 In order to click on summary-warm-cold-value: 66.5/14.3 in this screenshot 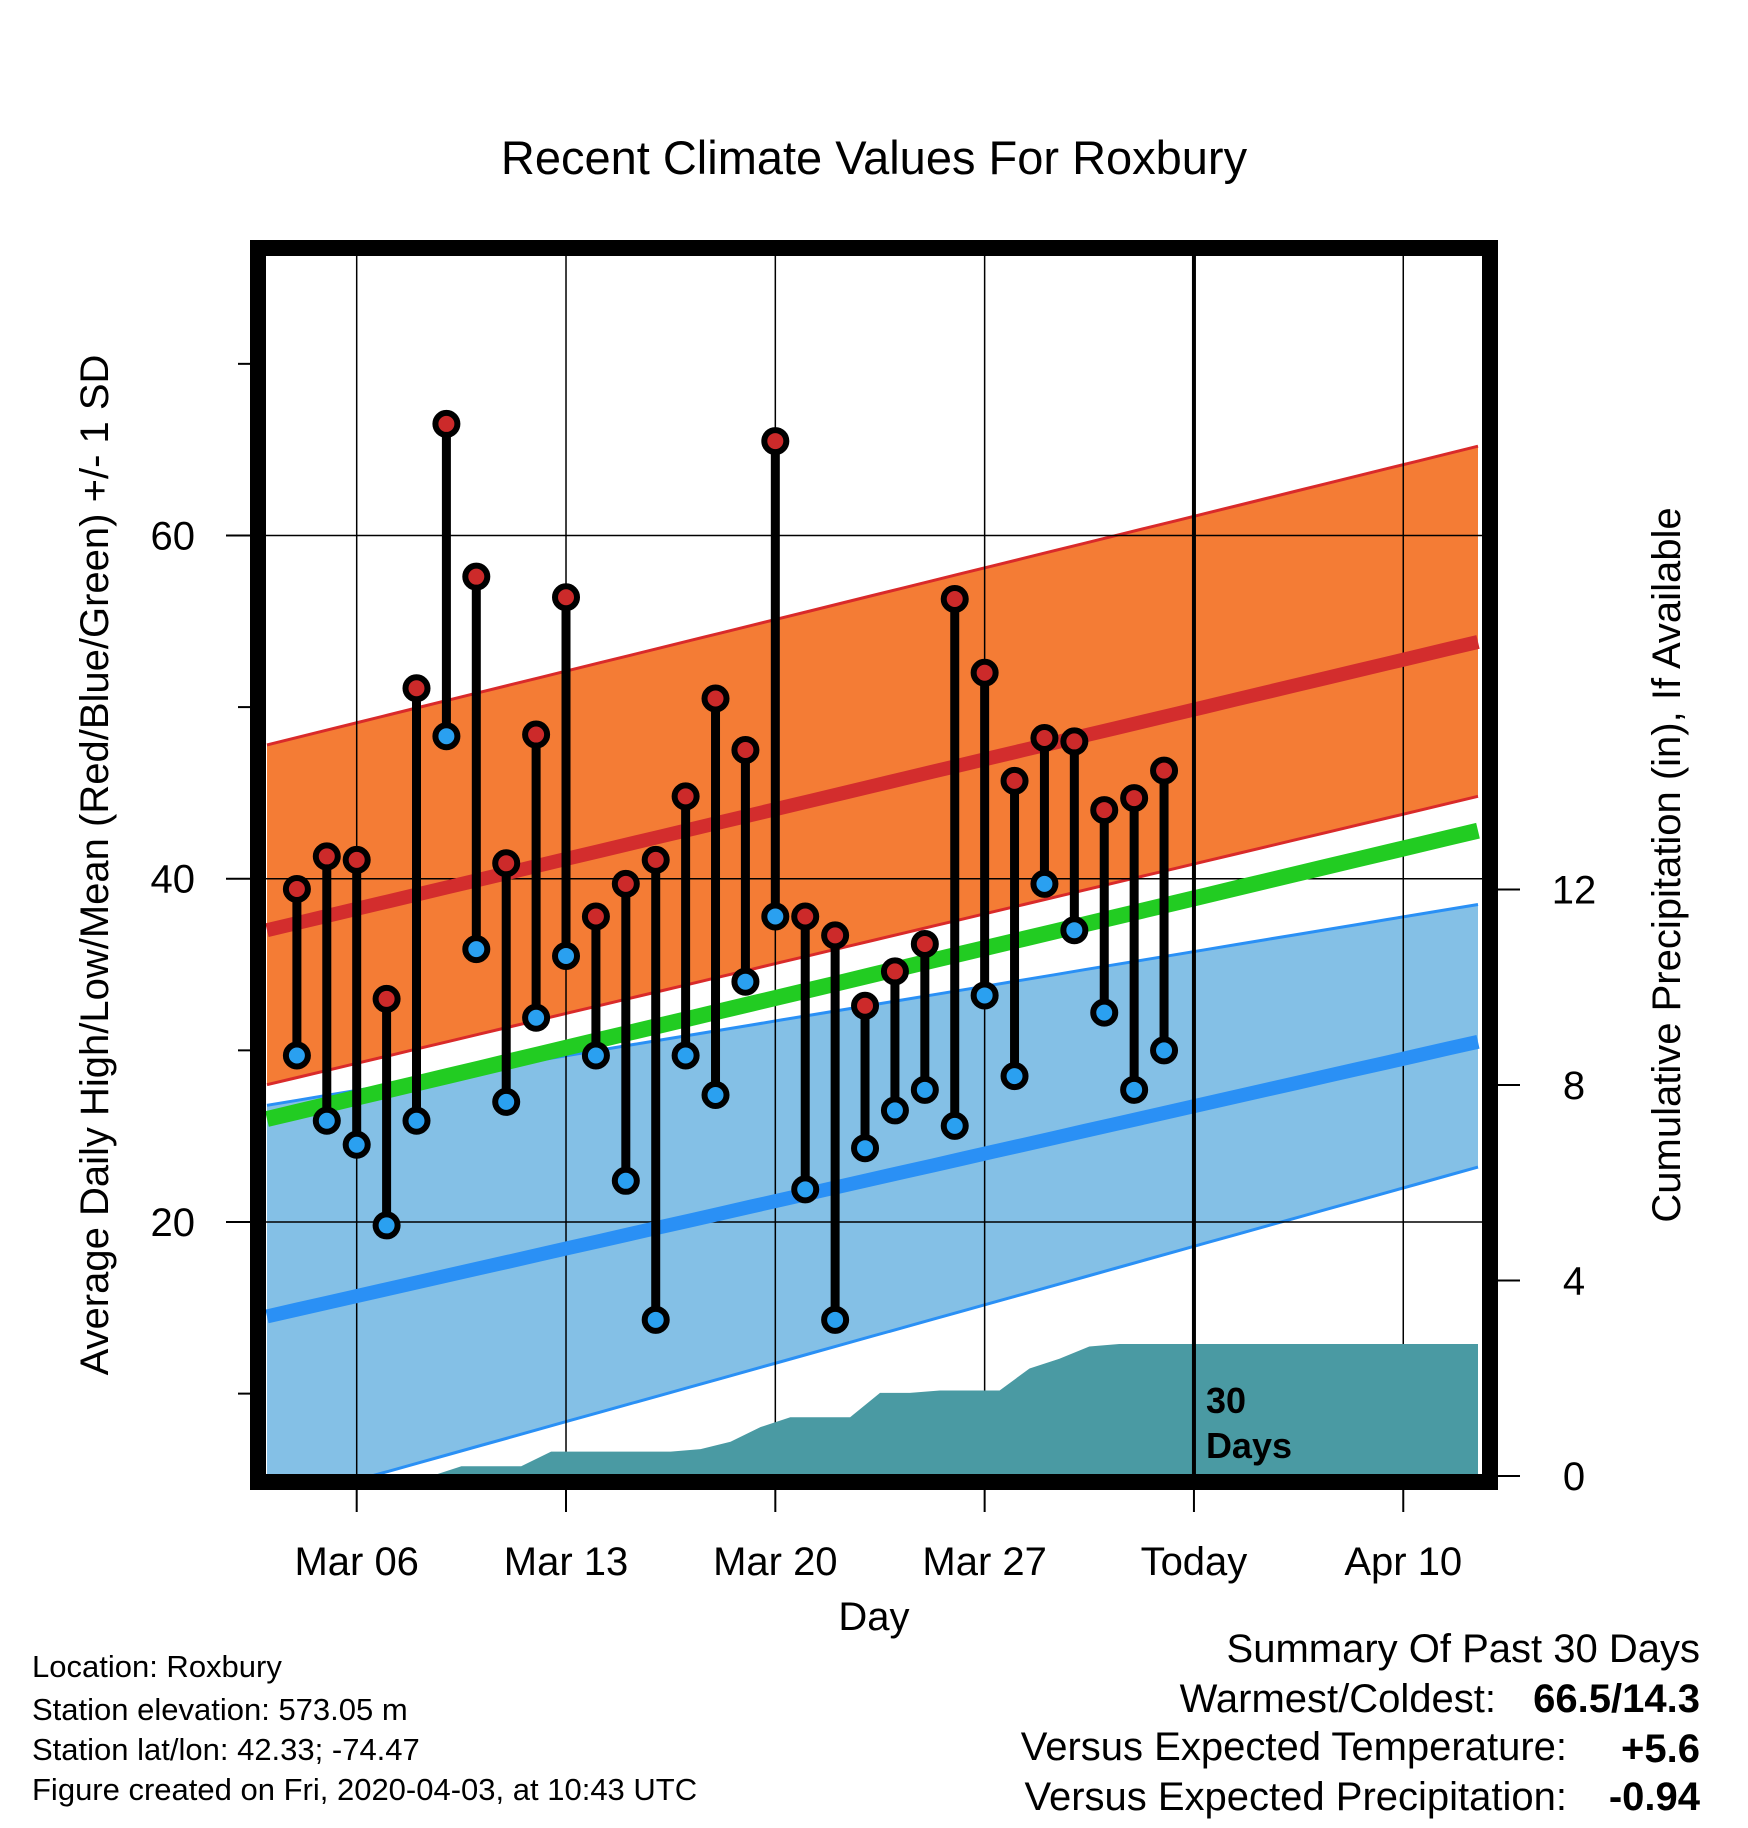, I will do `click(1616, 1699)`.